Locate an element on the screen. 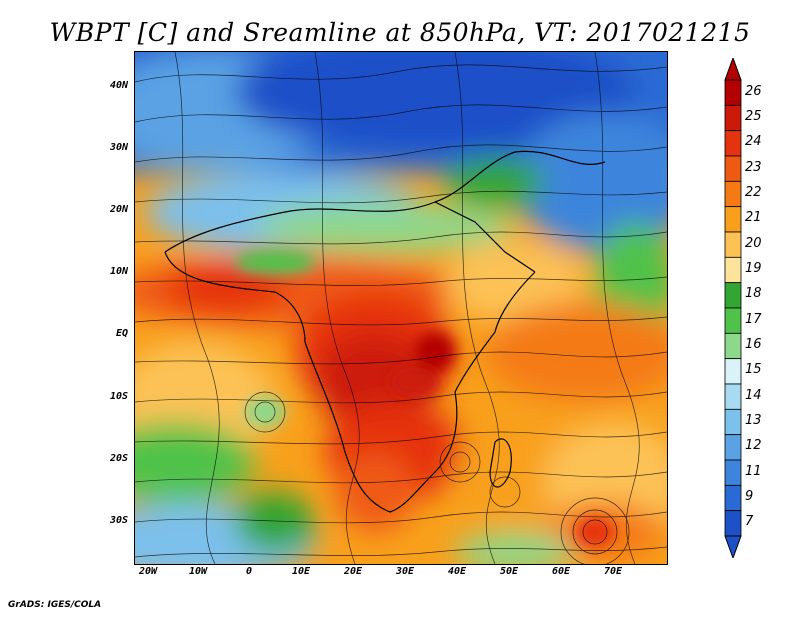 The image size is (800, 618). lon-tick: 10W is located at coordinates (198, 571).